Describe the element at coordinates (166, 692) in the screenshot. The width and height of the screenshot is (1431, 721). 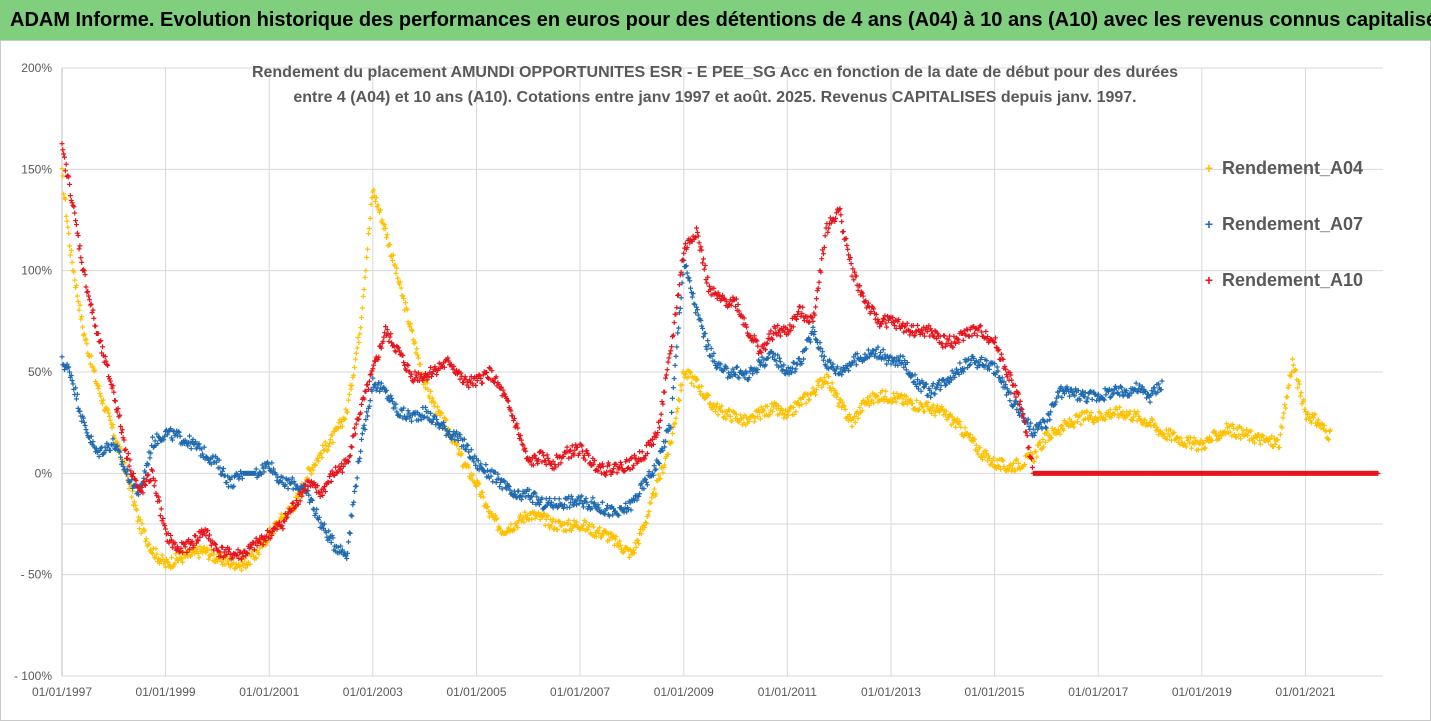
I see `x-tick-label: 01/01/1999` at that location.